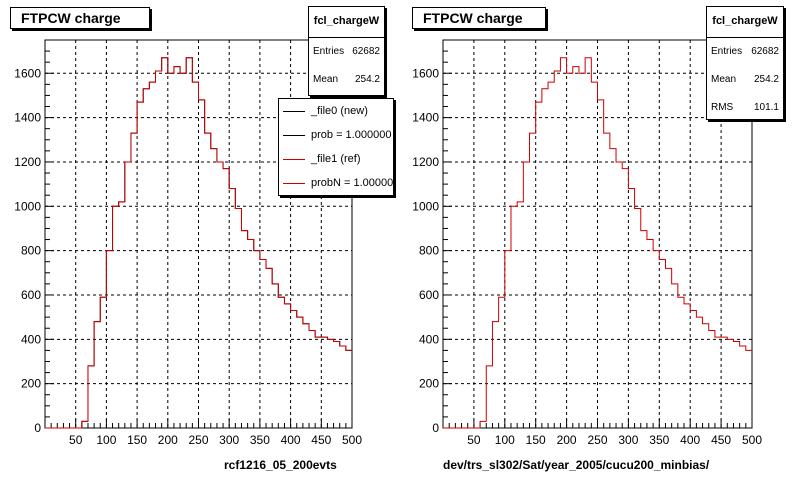  Describe the element at coordinates (429, 295) in the screenshot. I see `panel-2-y-tick-label: 600` at that location.